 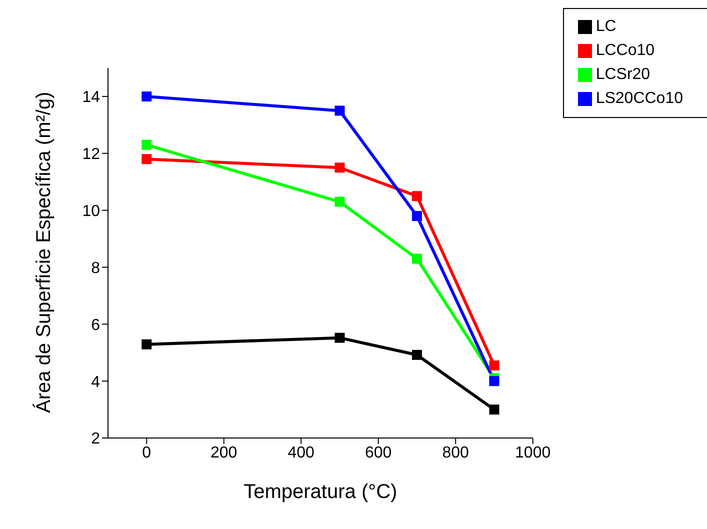 What do you see at coordinates (301, 453) in the screenshot?
I see `x-tick-label: 400` at bounding box center [301, 453].